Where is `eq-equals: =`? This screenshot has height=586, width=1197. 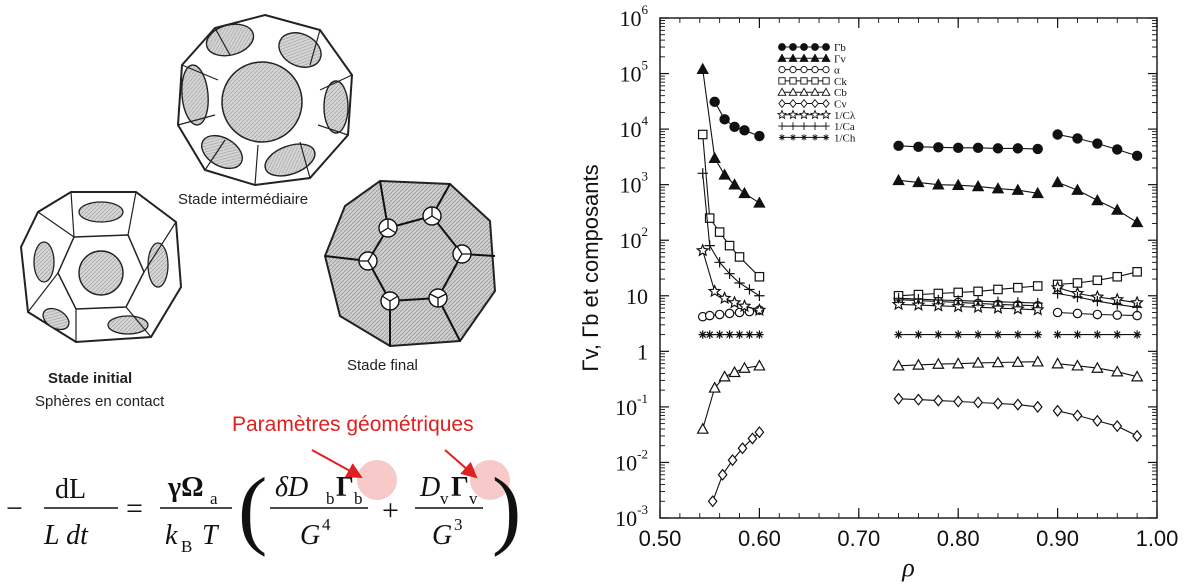 eq-equals: = is located at coordinates (134, 508).